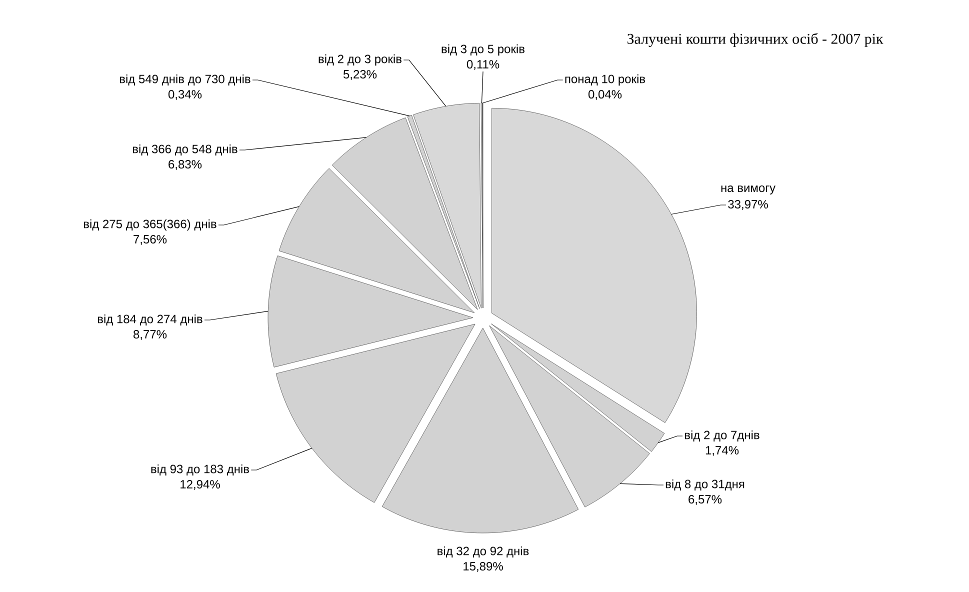 The image size is (969, 592). Describe the element at coordinates (705, 500) in the screenshot. I see `data-label: 6,57%` at that location.